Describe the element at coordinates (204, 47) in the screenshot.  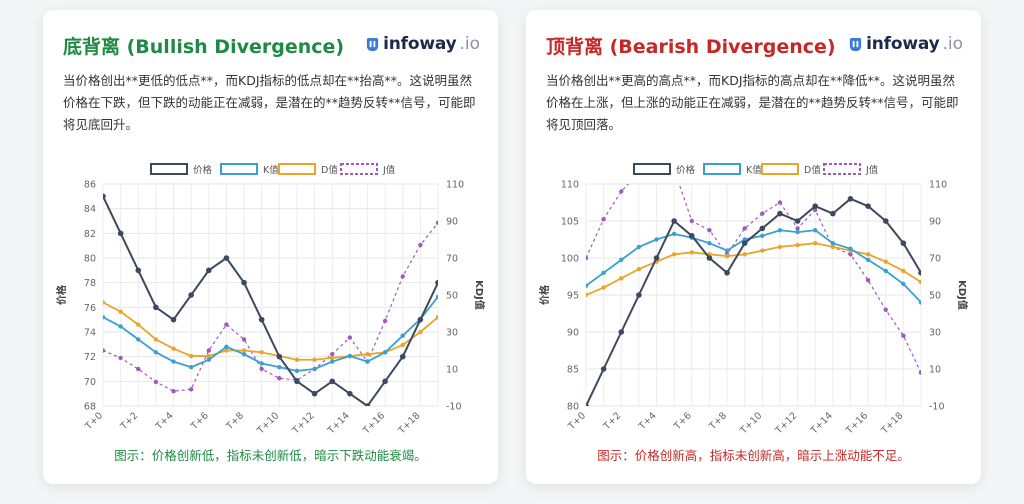
I see `card-title: 底背离 (Bullish Divergence)` at that location.